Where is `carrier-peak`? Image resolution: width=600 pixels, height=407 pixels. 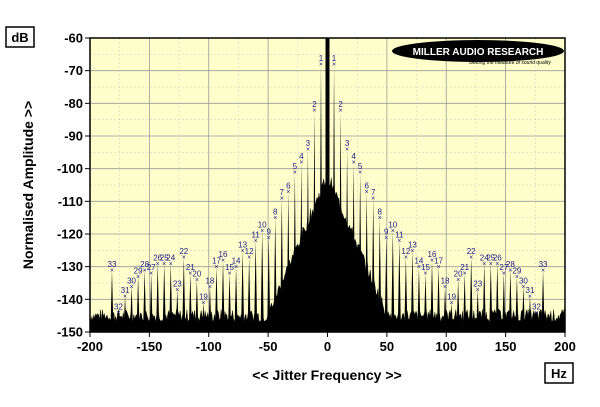
carrier-peak is located at coordinates (327, 185).